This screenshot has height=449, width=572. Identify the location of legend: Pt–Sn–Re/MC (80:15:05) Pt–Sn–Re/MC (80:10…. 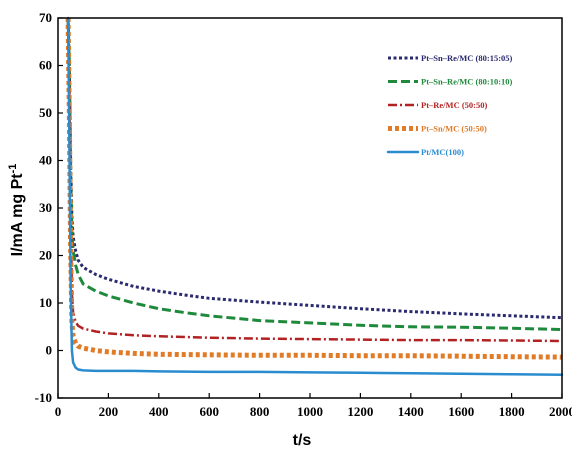
(449, 105).